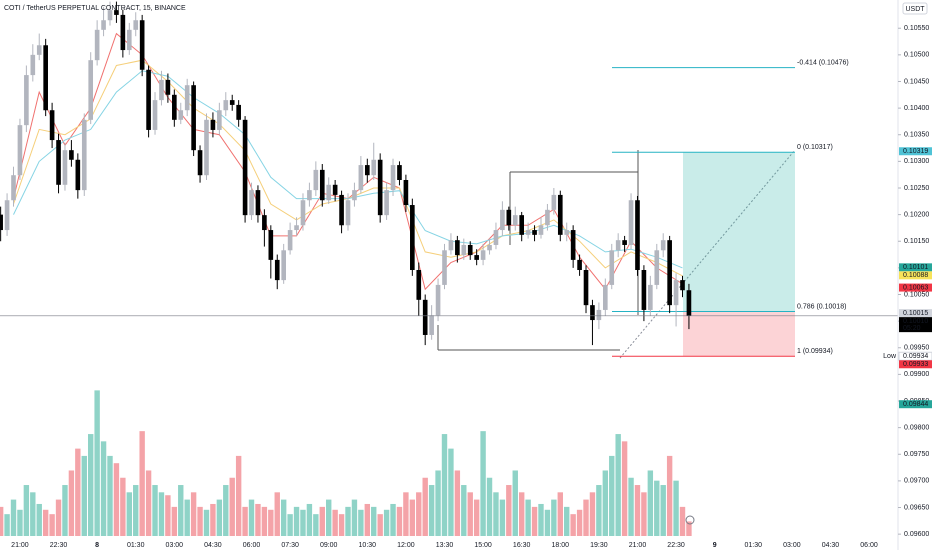 This screenshot has width=932, height=550. I want to click on y-tick-label: 0.10300, so click(916, 161).